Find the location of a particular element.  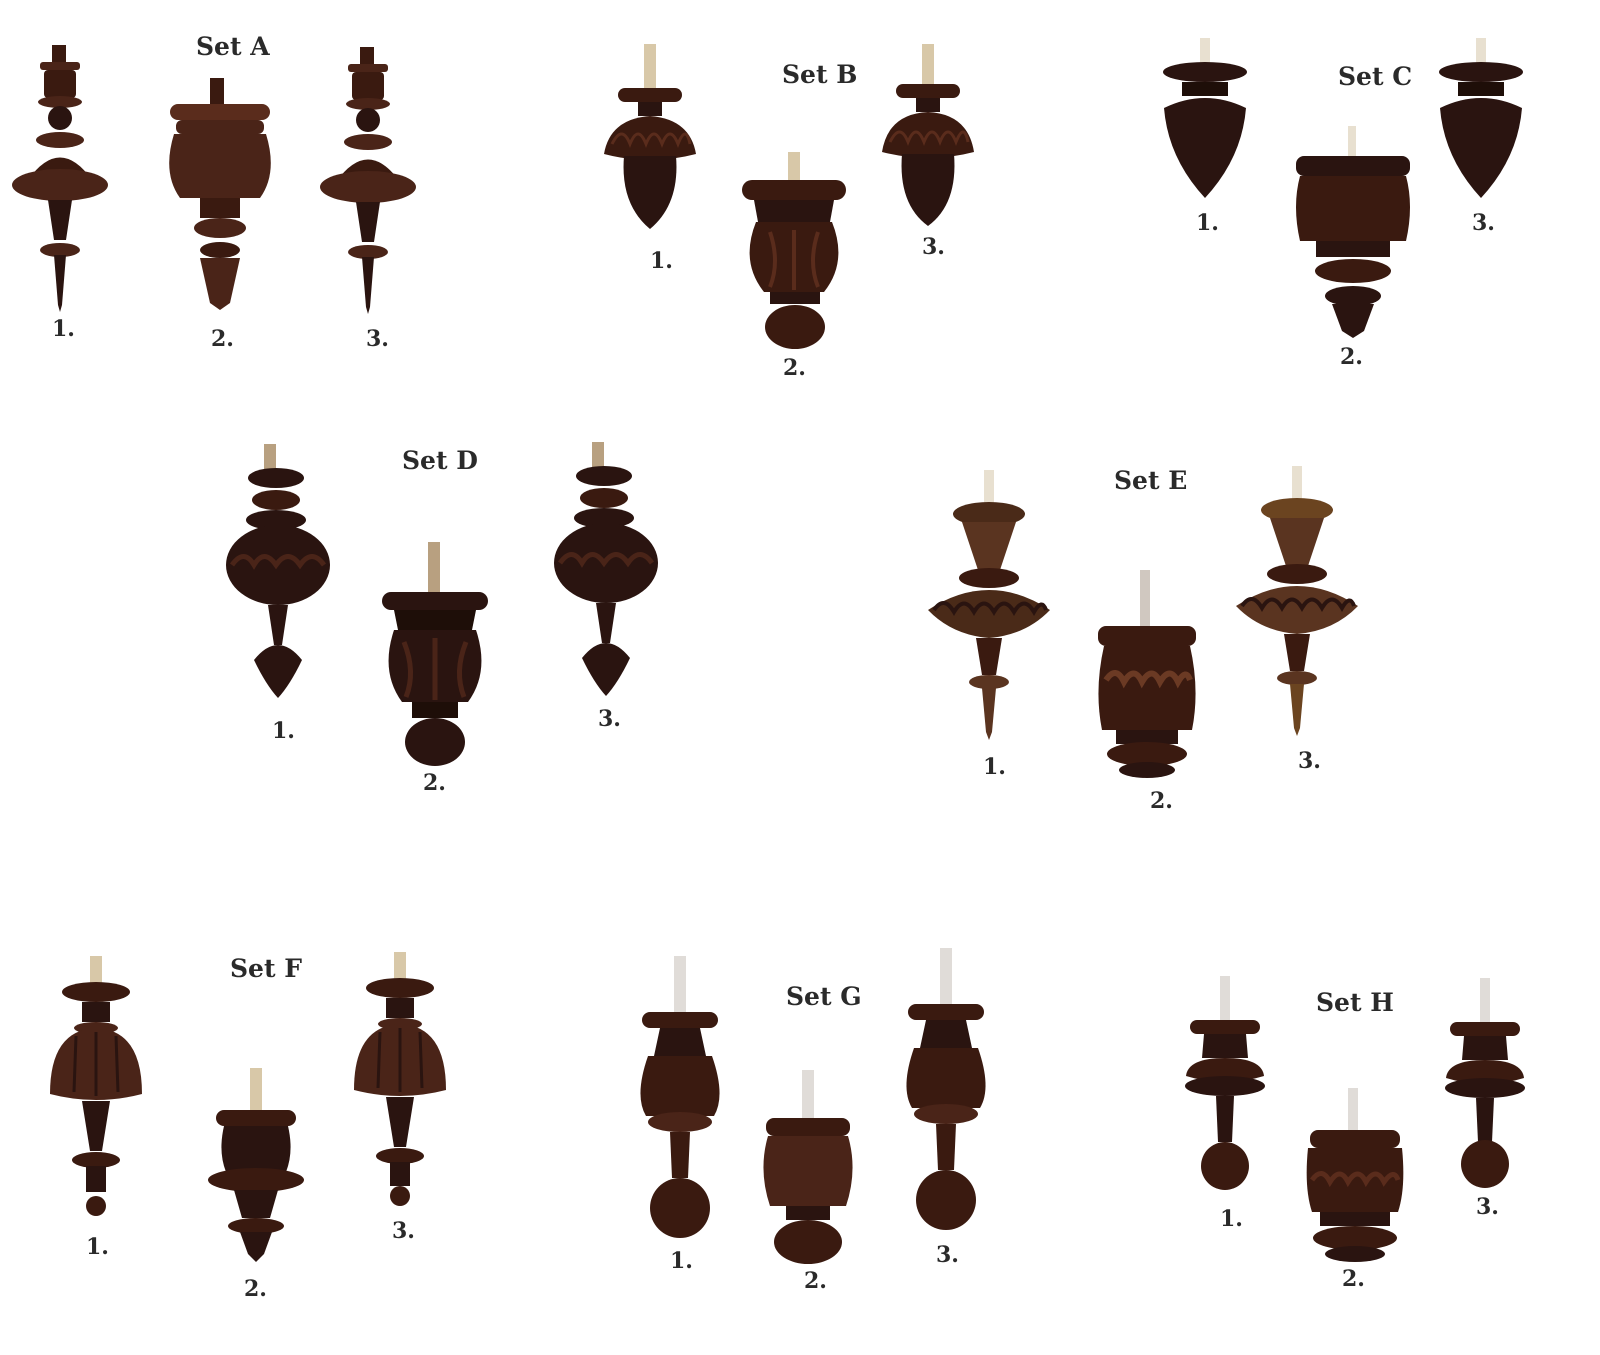

set-h-item-1-label: 1. is located at coordinates (1231, 1219).